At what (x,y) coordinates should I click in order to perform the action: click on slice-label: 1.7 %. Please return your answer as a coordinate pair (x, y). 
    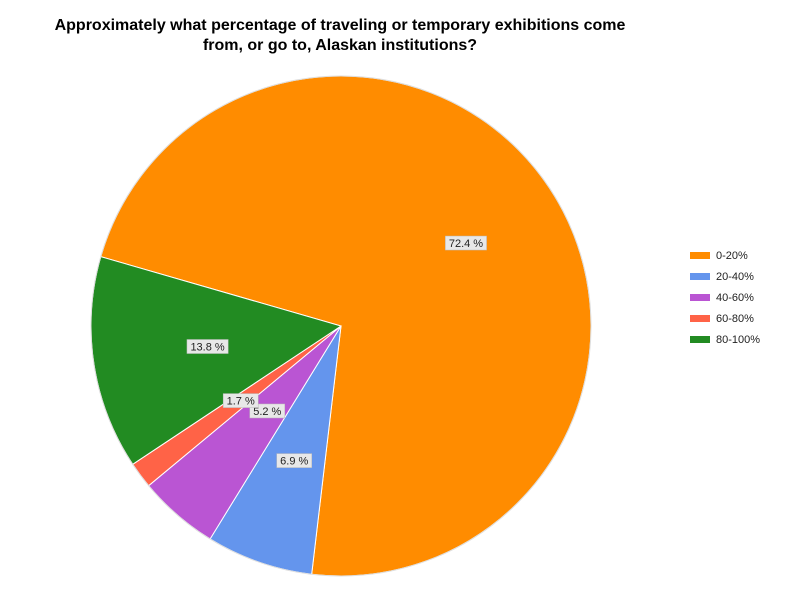
    Looking at the image, I should click on (240, 400).